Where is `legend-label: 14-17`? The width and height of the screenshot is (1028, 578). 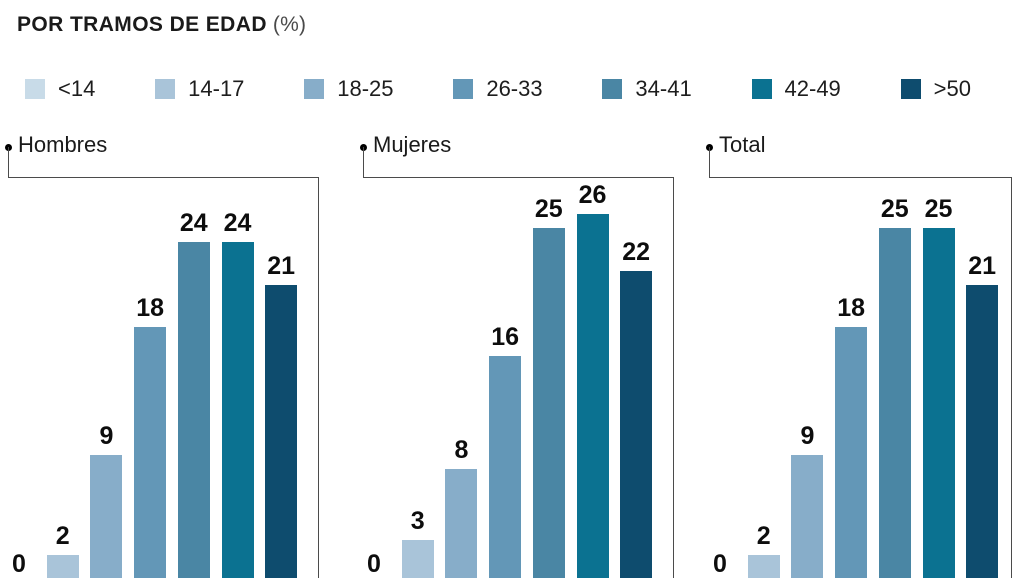 legend-label: 14-17 is located at coordinates (216, 88).